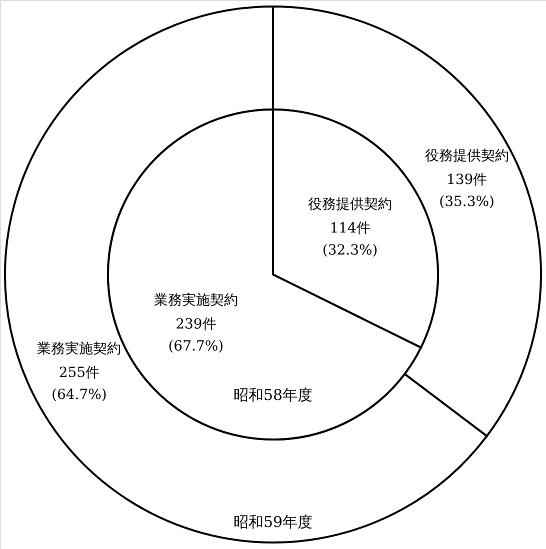  Describe the element at coordinates (273, 522) in the screenshot. I see `slice-label: 昭和59年度` at that location.